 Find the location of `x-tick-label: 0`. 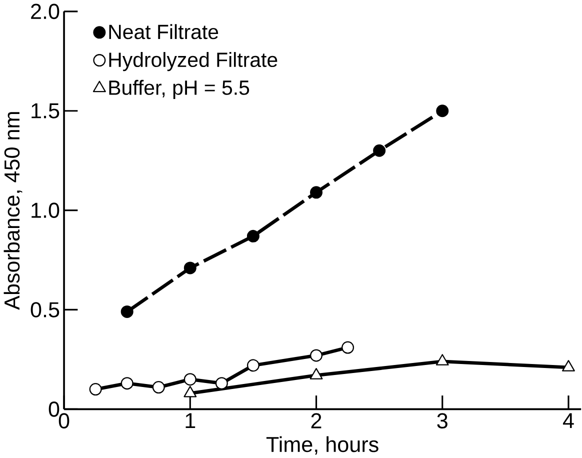

x-tick-label: 0 is located at coordinates (64, 420).